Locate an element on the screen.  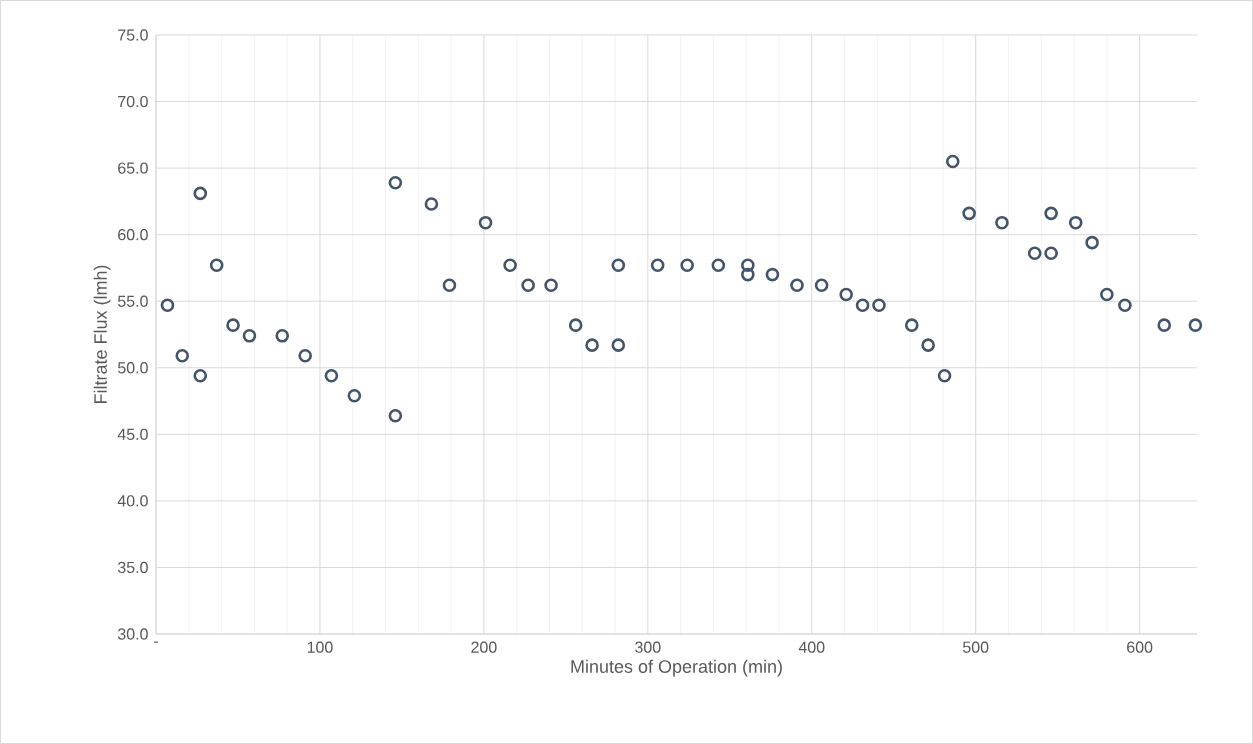
y-tick-label: 75.0 is located at coordinates (133, 35).